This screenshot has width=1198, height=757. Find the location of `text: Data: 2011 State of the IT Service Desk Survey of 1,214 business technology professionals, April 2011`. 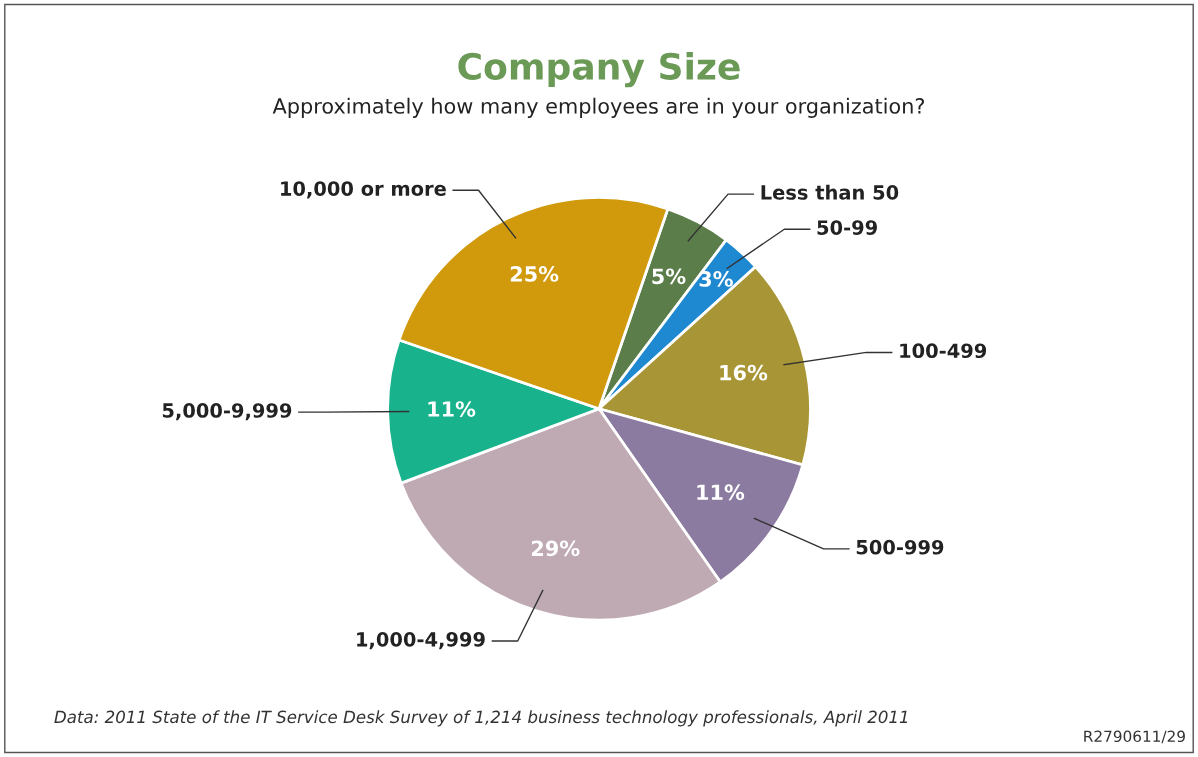

text: Data: 2011 State of the IT Service Desk Survey of 1,214 business technology professionals, April 2011 is located at coordinates (481, 718).